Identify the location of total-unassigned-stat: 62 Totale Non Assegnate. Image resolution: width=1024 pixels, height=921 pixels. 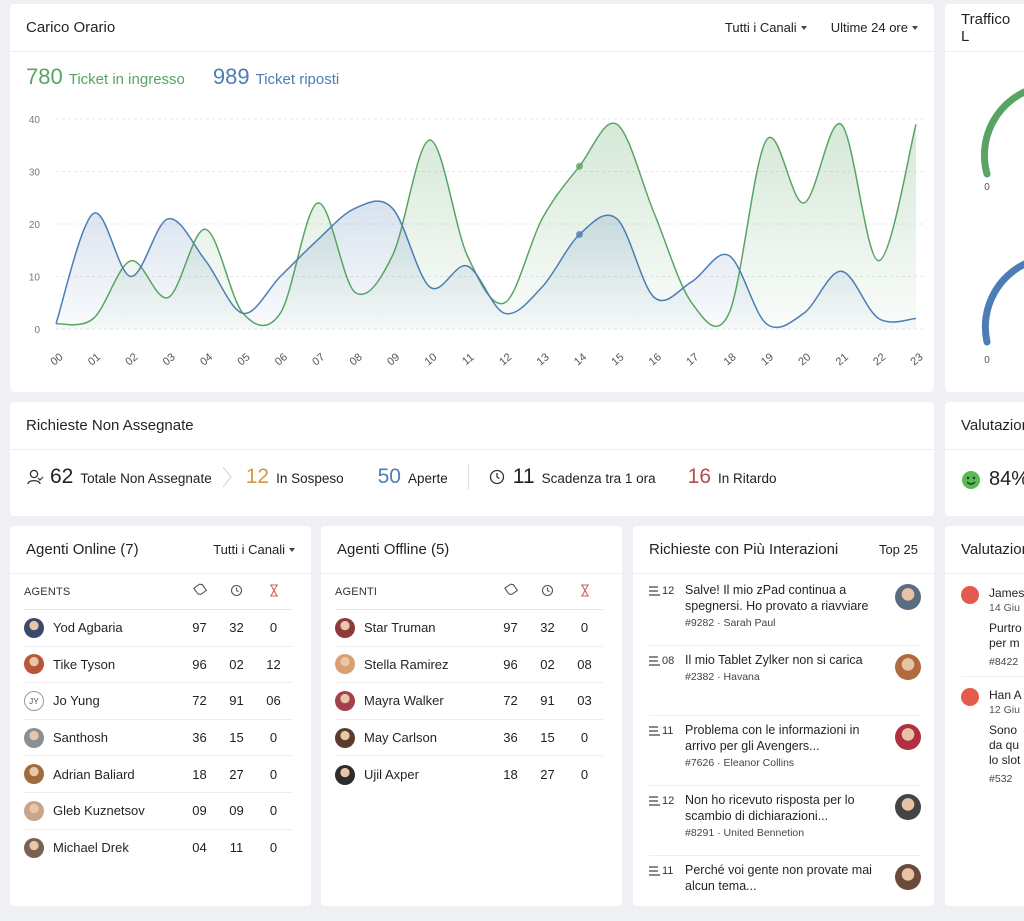
(131, 477).